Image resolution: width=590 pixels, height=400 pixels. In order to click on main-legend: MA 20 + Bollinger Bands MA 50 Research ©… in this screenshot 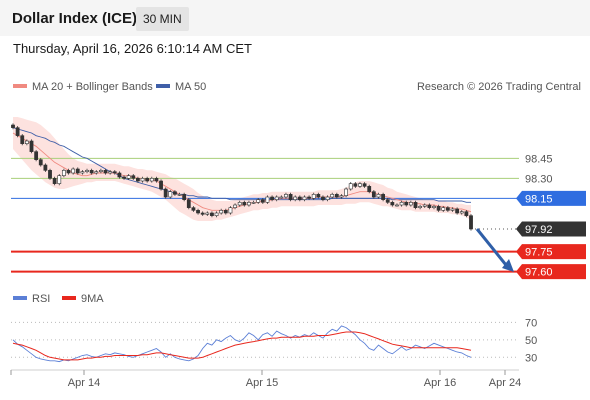, I will do `click(297, 87)`.